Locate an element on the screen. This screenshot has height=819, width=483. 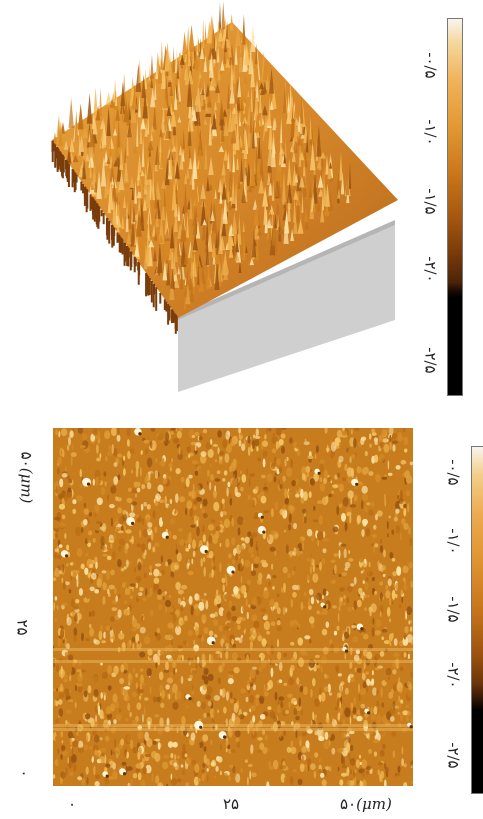
colorbar-3d-tick: -۲/۰ is located at coordinates (430, 269).